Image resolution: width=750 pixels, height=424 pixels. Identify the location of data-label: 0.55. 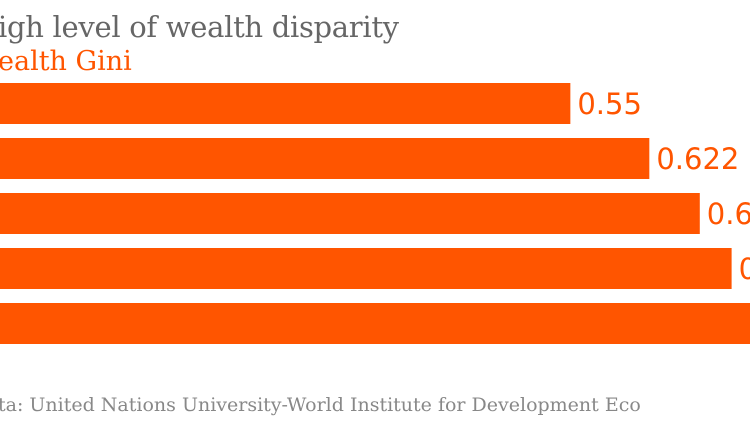
(609, 104).